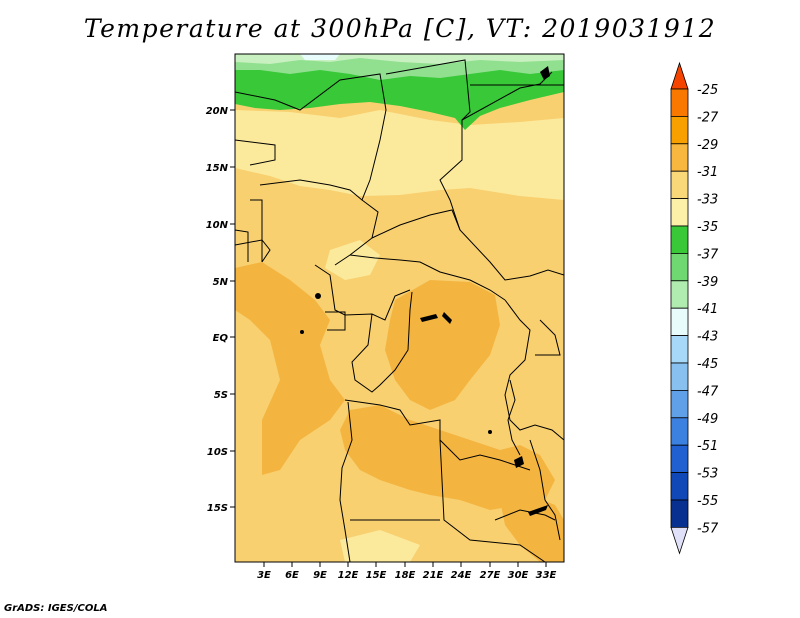 This screenshot has height=618, width=800. I want to click on latitude-axis: 20N 15N 10N 5N EQ 5S 10S 15S, so click(220, 310).